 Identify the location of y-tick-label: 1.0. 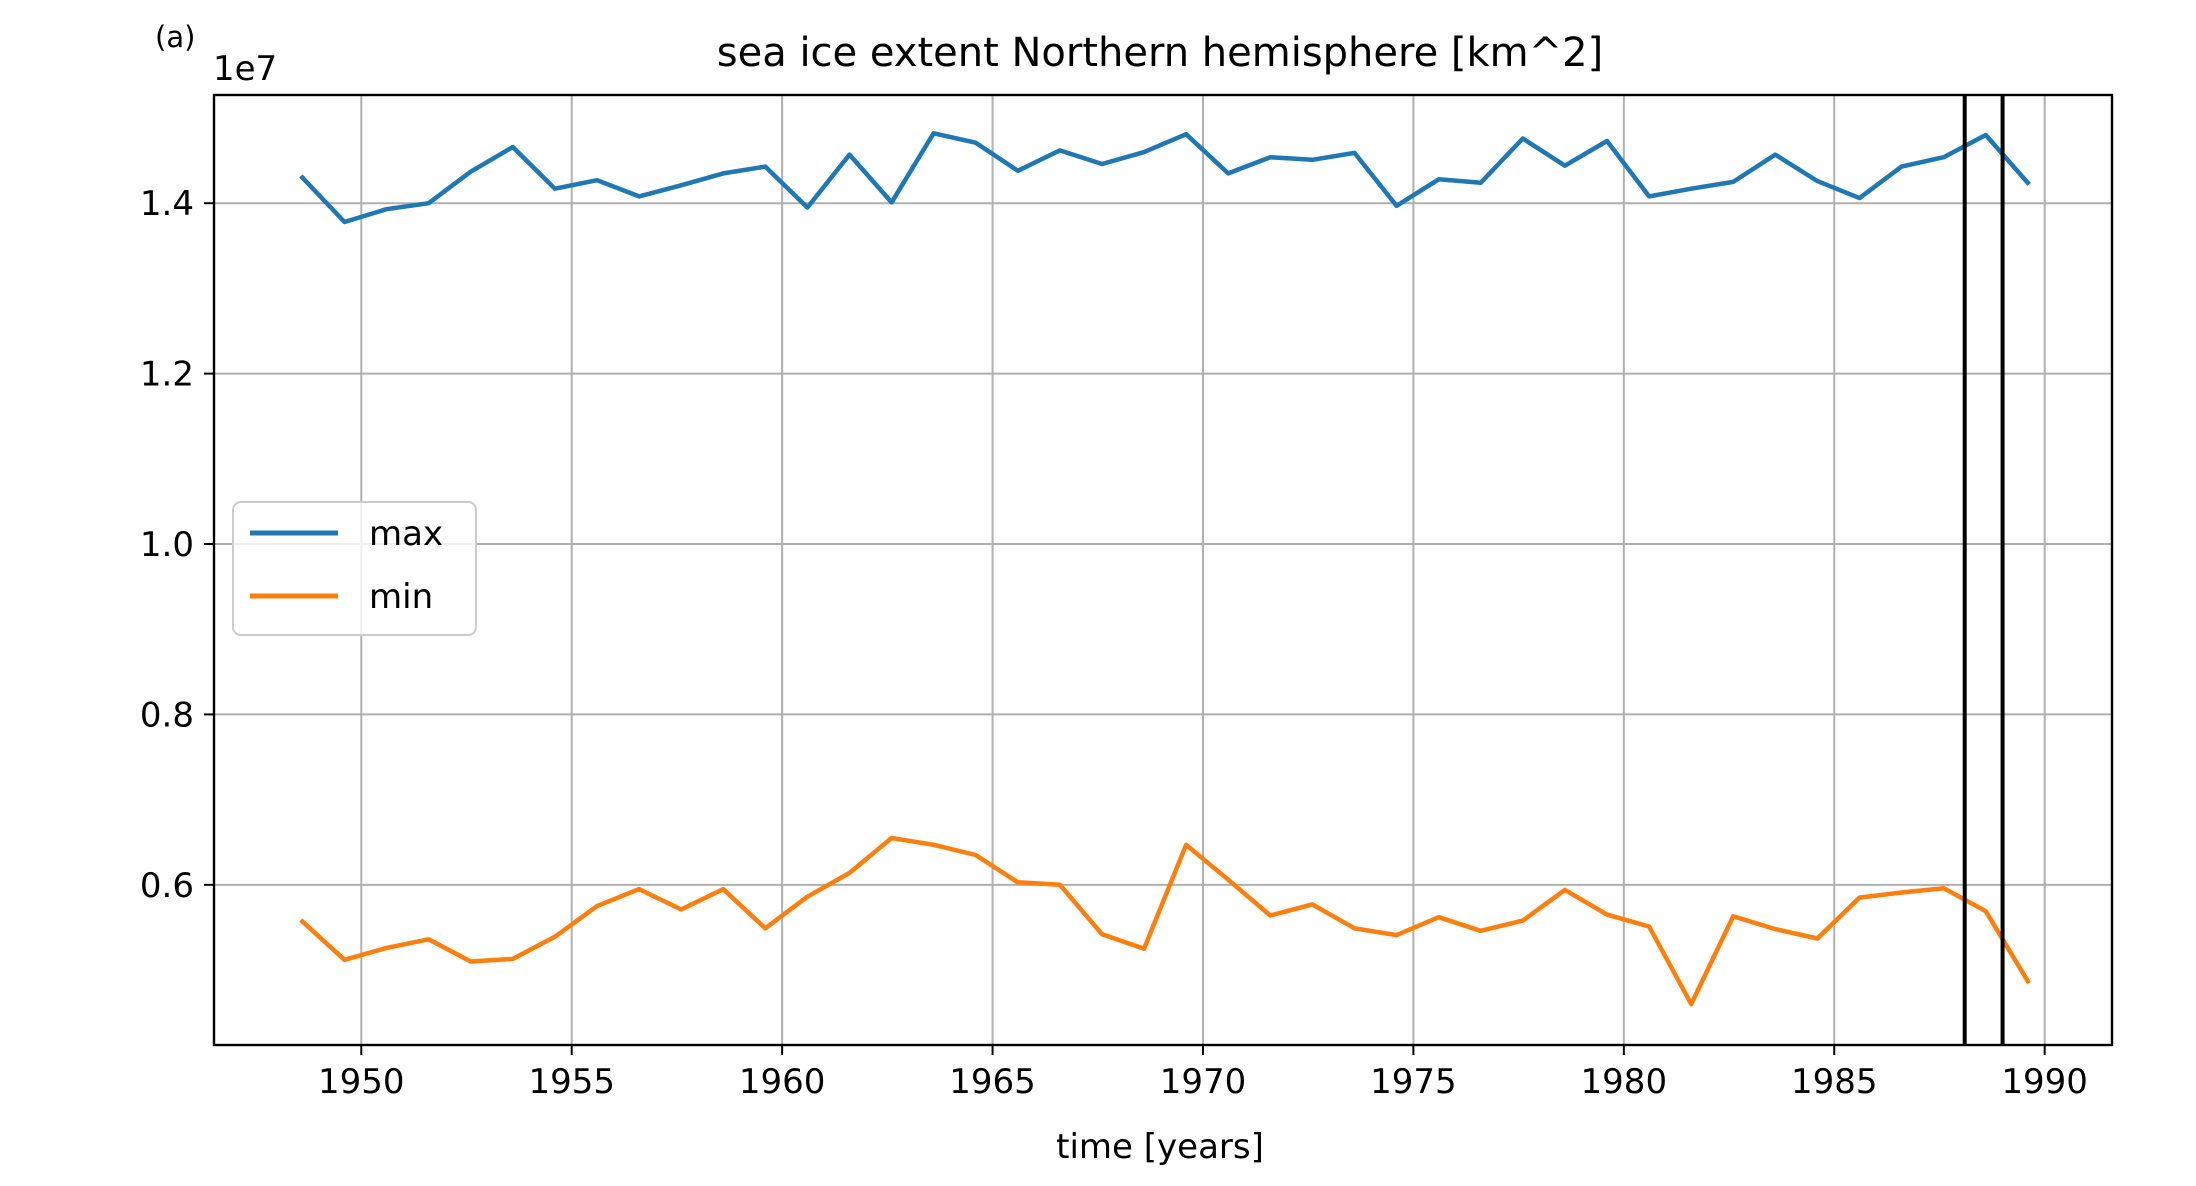
(167, 545).